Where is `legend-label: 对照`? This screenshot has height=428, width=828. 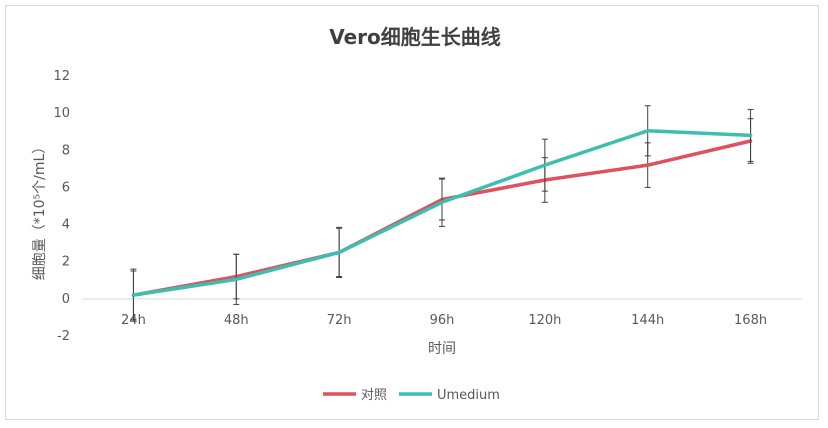
legend-label: 对照 is located at coordinates (374, 395).